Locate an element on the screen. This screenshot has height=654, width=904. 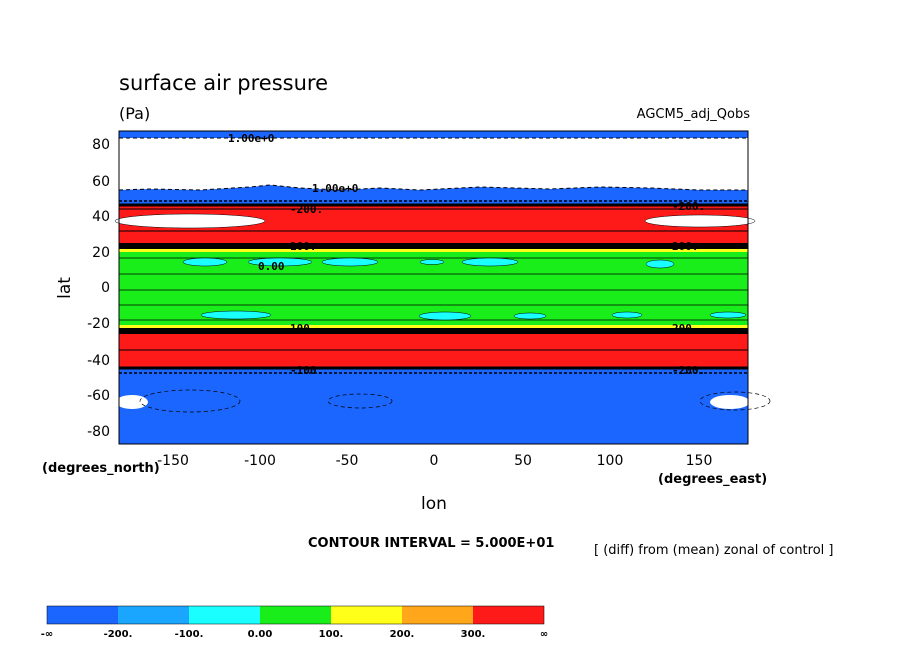
x-tick-label: -150 is located at coordinates (173, 461).